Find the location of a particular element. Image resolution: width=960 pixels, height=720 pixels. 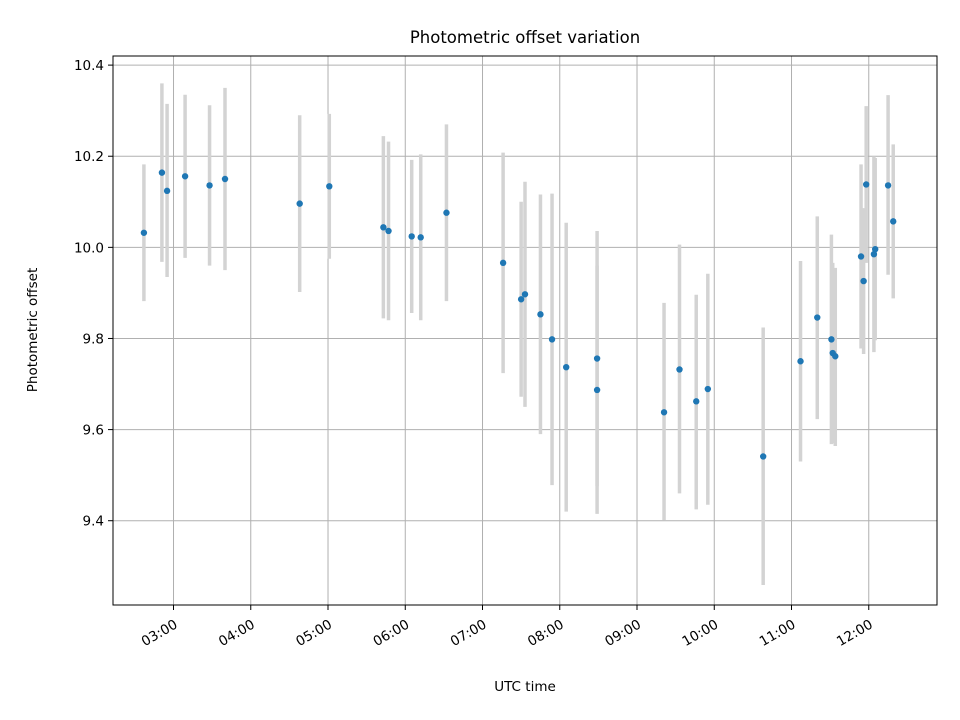

chart-title: Photometric offset variation is located at coordinates (525, 37).